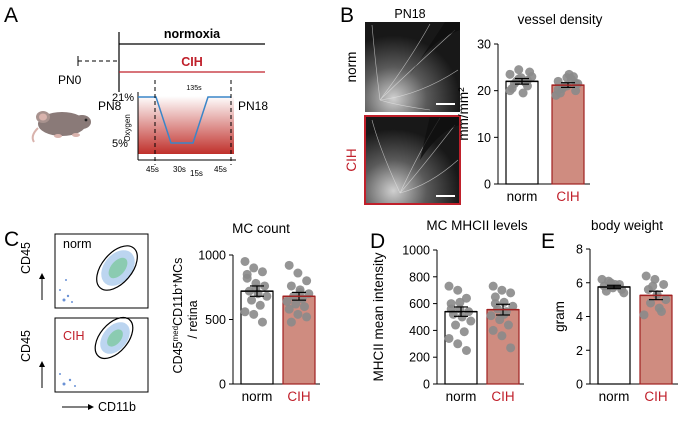  What do you see at coordinates (120, 144) in the screenshot?
I see `o2-low-label: 5%` at bounding box center [120, 144].